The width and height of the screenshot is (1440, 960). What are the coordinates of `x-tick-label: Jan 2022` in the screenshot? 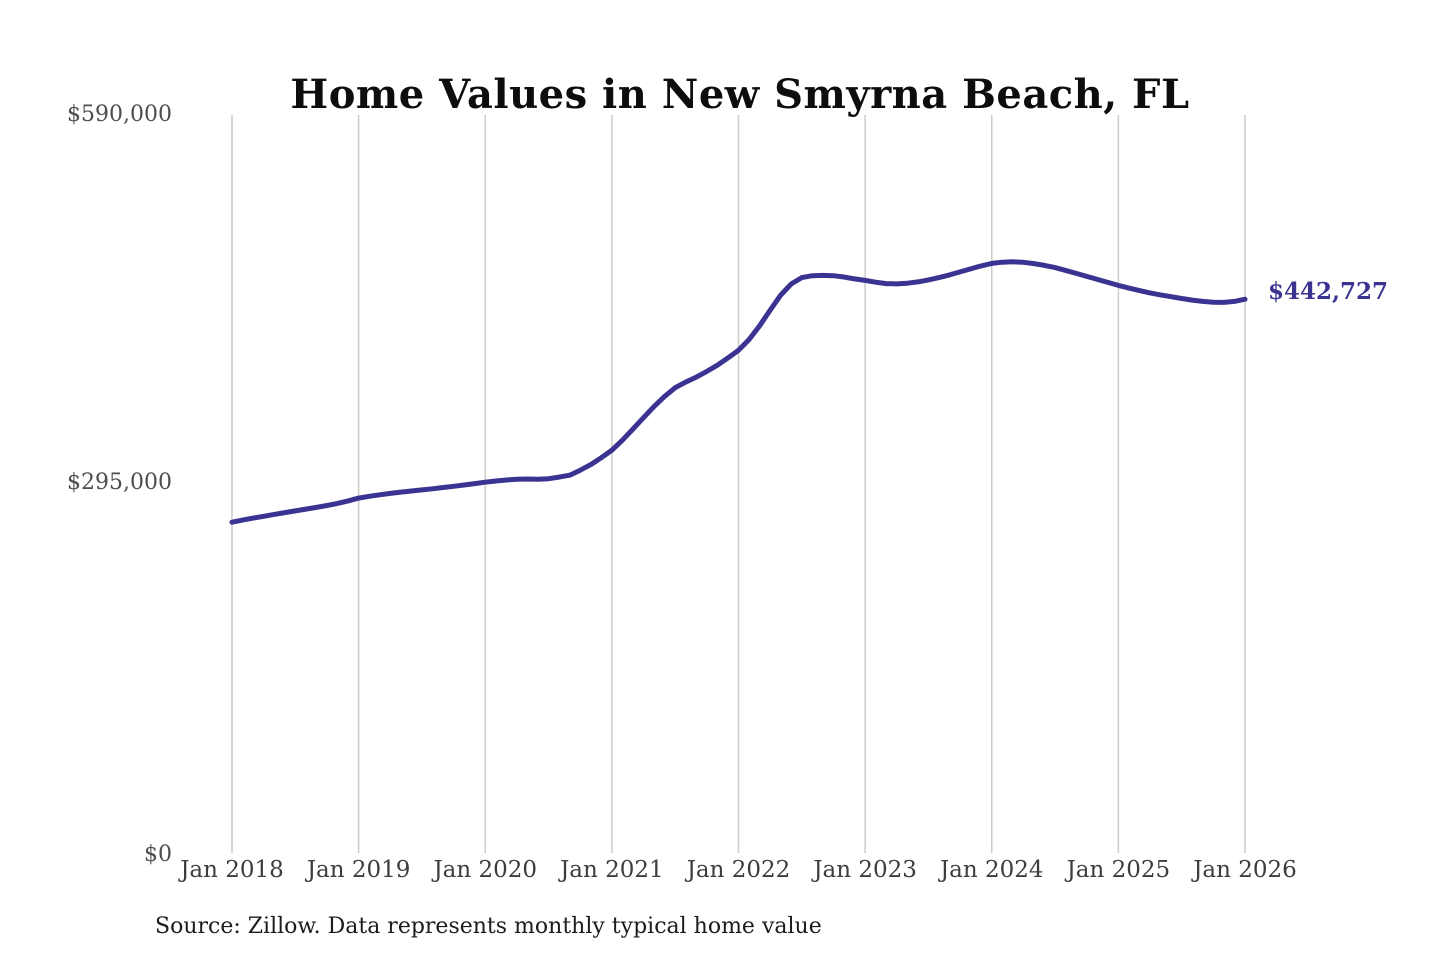 It's located at (738, 870).